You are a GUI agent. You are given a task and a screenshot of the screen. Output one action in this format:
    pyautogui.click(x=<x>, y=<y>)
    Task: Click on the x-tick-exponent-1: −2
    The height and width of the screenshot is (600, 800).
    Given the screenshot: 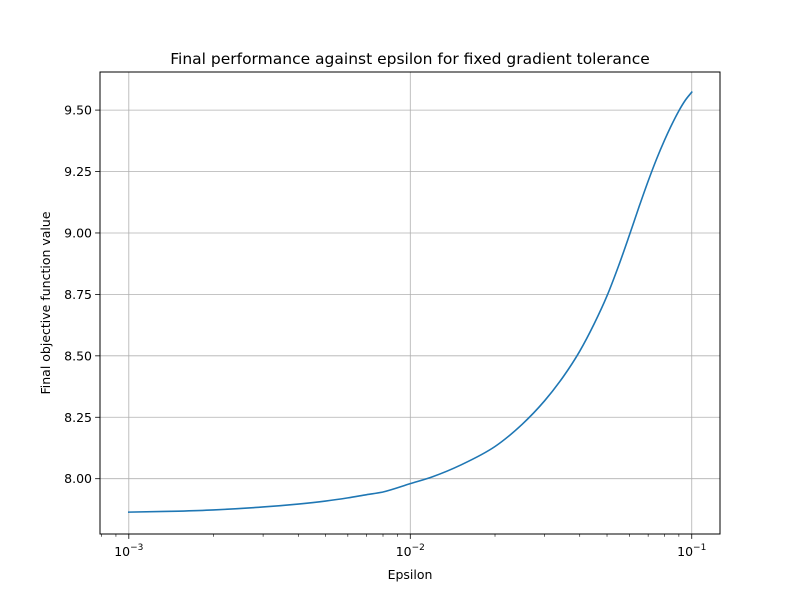 What is the action you would take?
    pyautogui.click(x=418, y=548)
    